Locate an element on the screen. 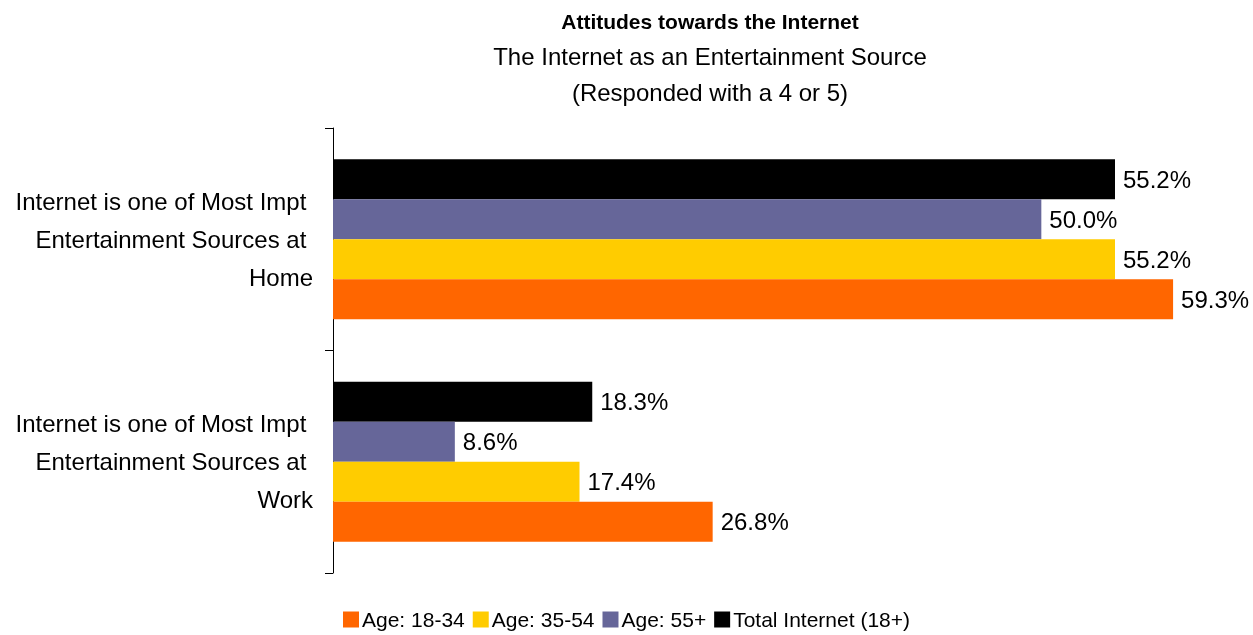 The width and height of the screenshot is (1253, 635). y-tick-label: Internet is one of Most Impt Entertainment Sources at Work is located at coordinates (164, 462).